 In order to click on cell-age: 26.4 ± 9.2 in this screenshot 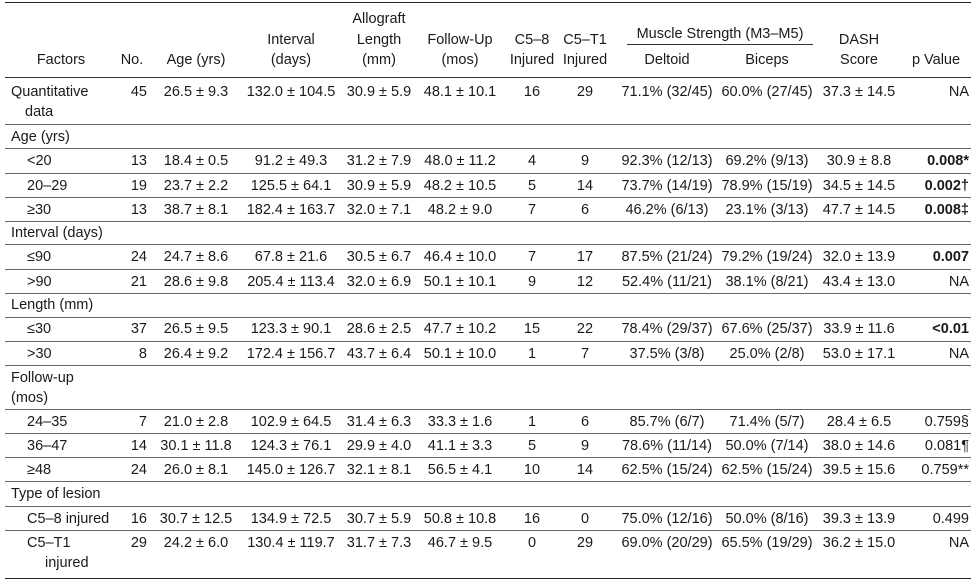, I will do `click(196, 354)`.